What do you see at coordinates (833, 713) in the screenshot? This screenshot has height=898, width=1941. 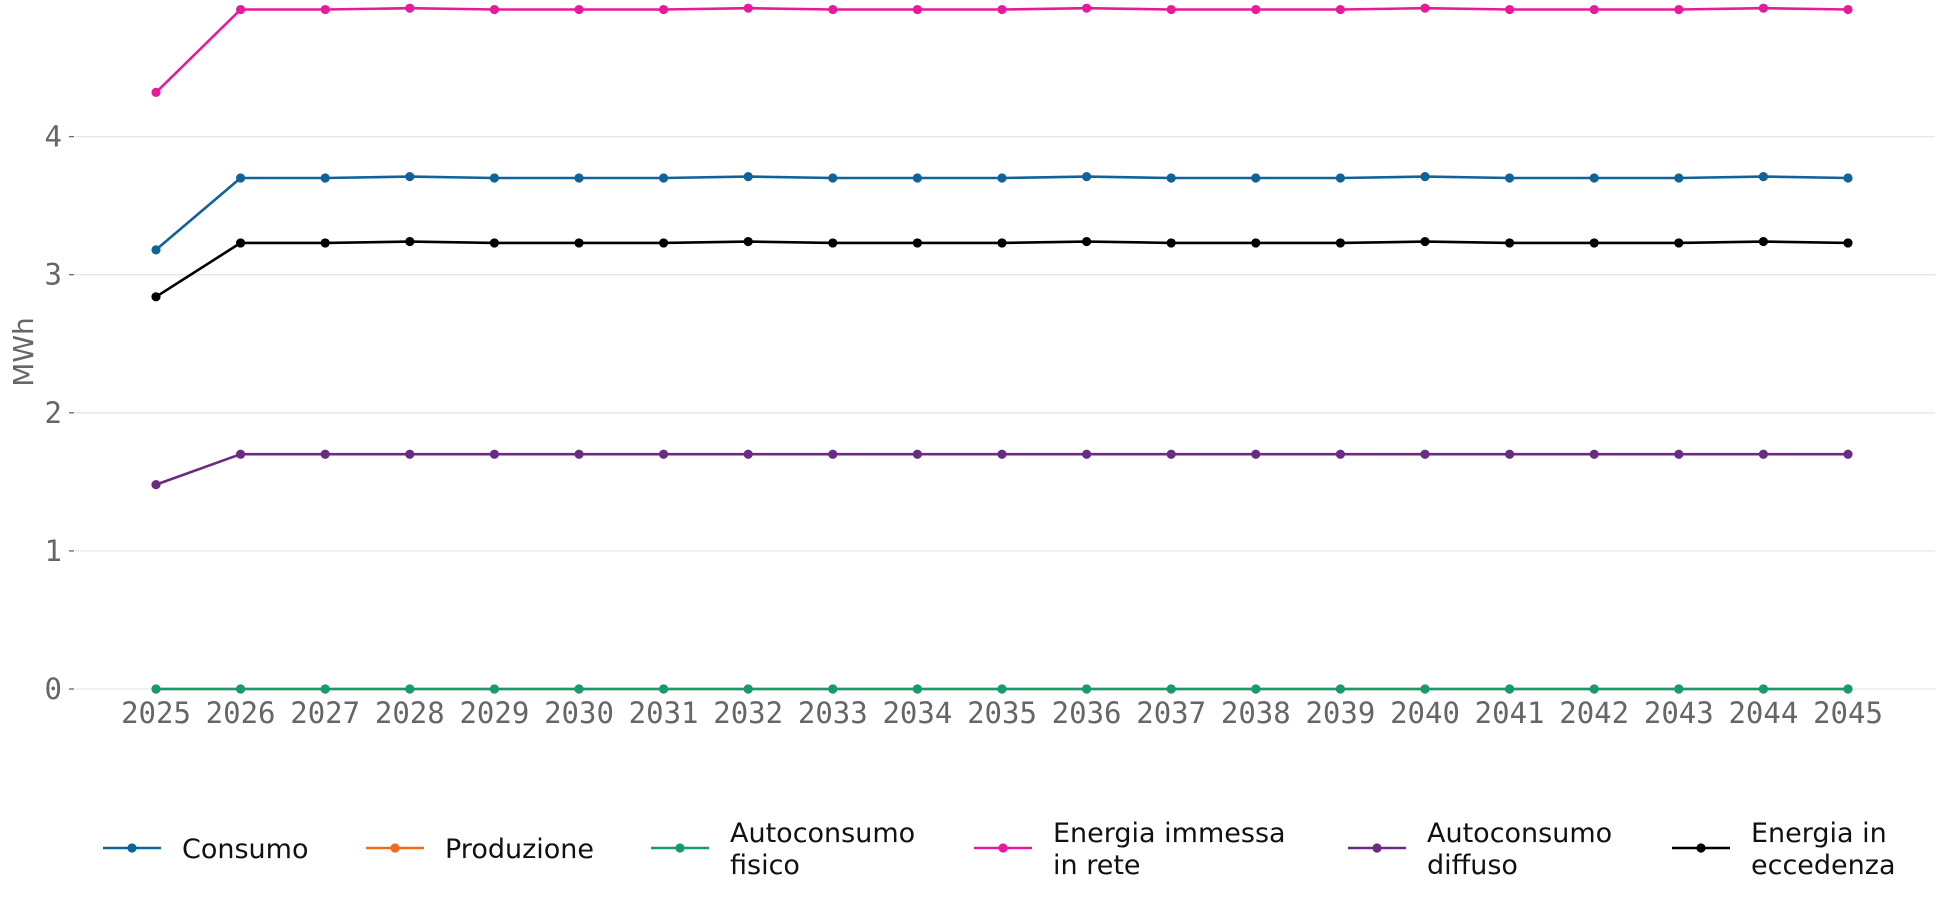 I see `x-tick-label: 2033` at bounding box center [833, 713].